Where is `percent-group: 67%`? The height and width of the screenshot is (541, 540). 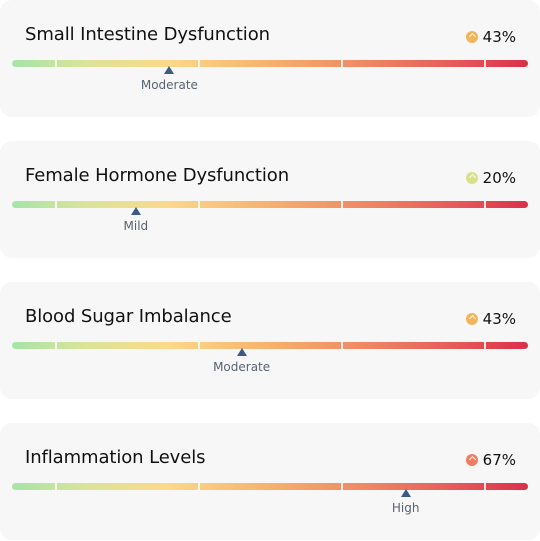 percent-group: 67% is located at coordinates (490, 460).